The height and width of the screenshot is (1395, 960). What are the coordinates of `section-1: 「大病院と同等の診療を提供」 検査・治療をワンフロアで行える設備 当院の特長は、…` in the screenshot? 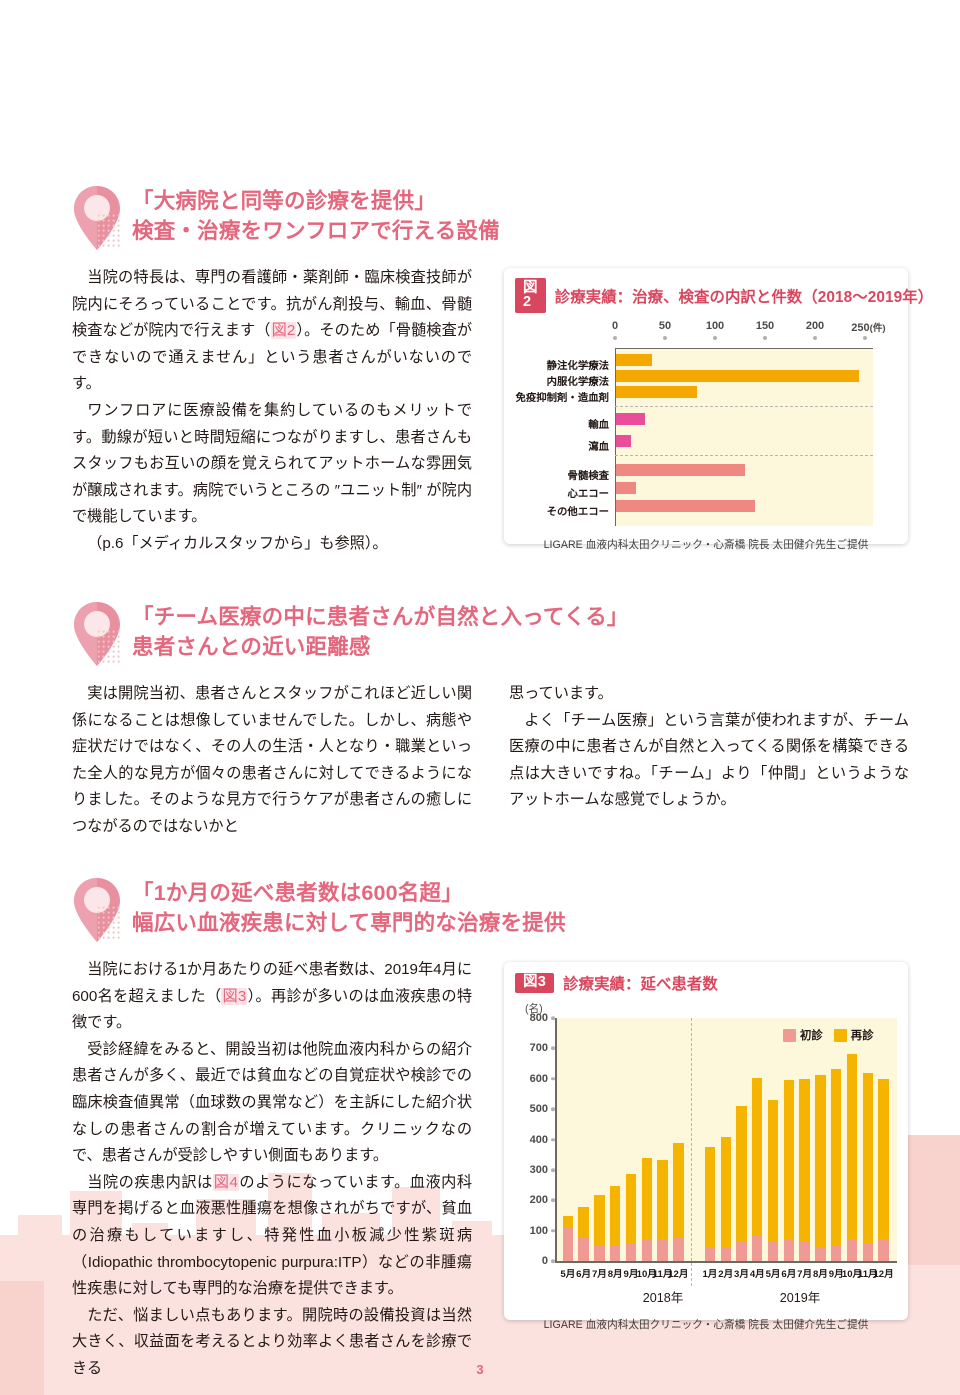 It's located at (286, 370).